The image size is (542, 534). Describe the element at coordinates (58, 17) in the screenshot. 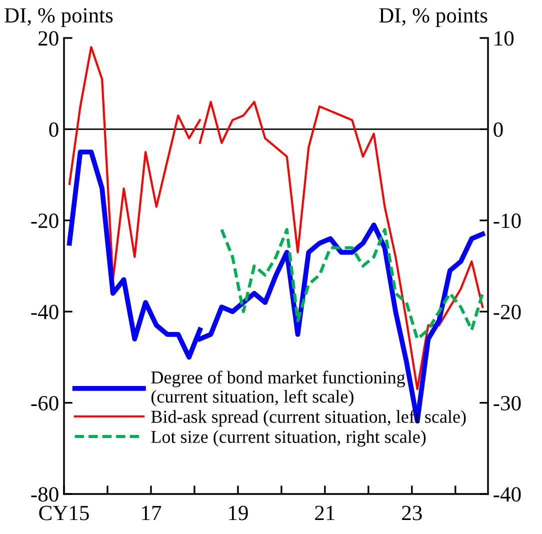

I see `y-axis-title: DI, % points` at that location.